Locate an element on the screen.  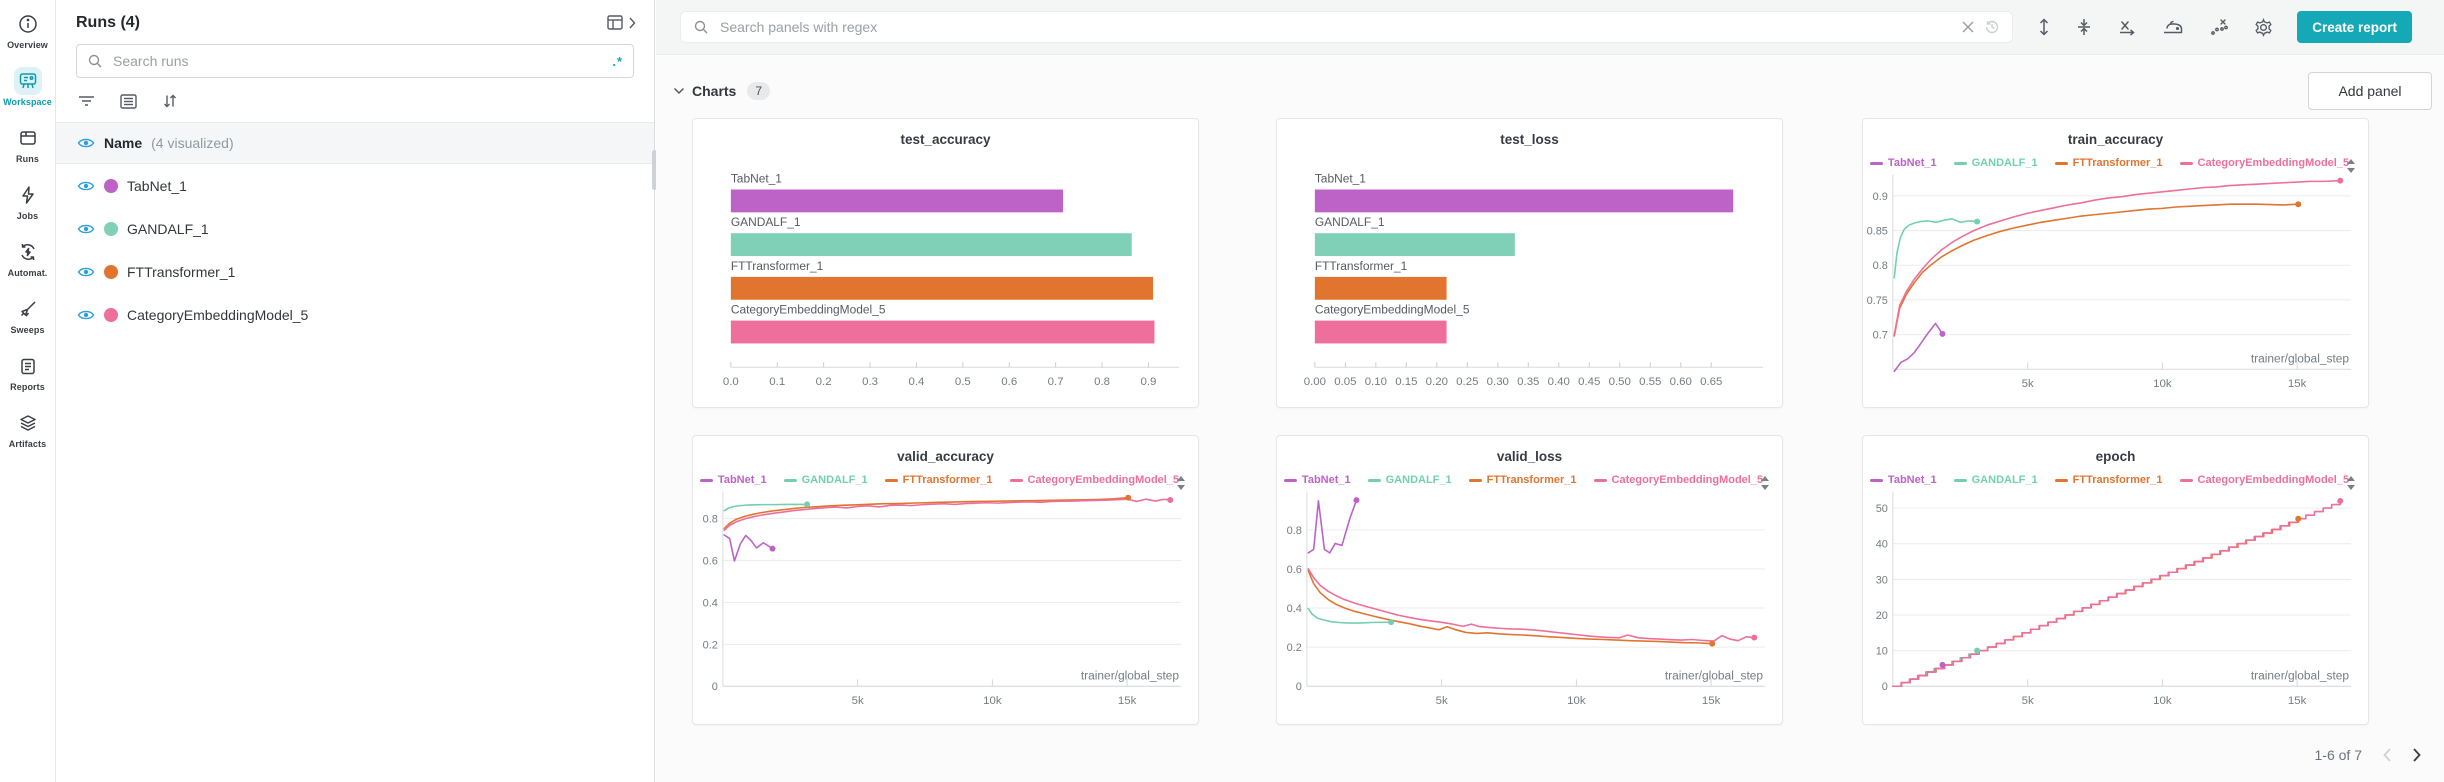
nav-item-overview: Overview is located at coordinates (27, 30).